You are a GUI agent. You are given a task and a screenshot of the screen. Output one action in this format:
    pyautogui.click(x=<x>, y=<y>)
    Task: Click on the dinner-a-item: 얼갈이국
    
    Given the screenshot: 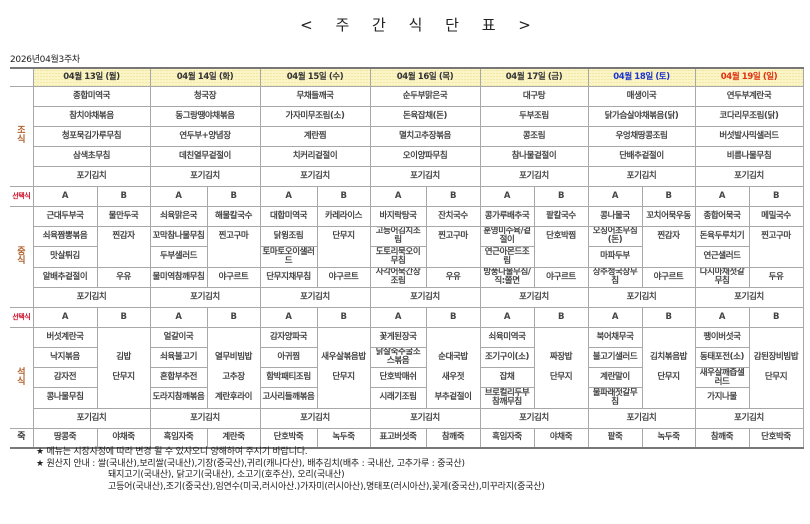 What is the action you would take?
    pyautogui.click(x=178, y=337)
    